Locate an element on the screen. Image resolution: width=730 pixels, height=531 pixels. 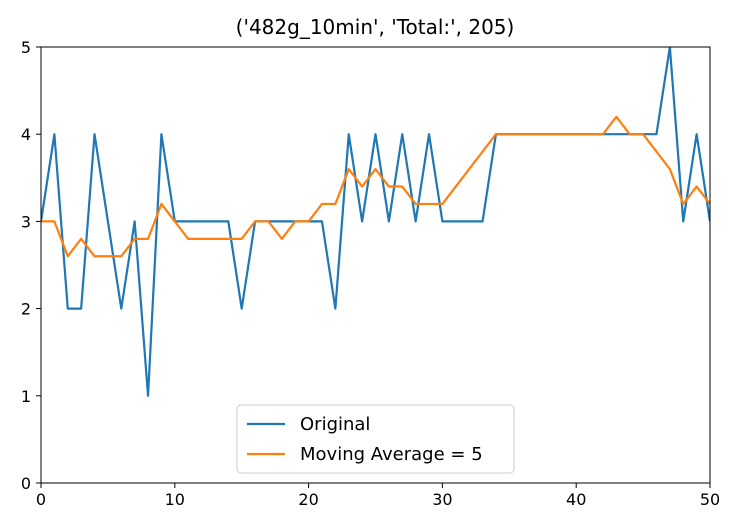
chart-title: ('482g_10min', 'Total:', 205) is located at coordinates (375, 27).